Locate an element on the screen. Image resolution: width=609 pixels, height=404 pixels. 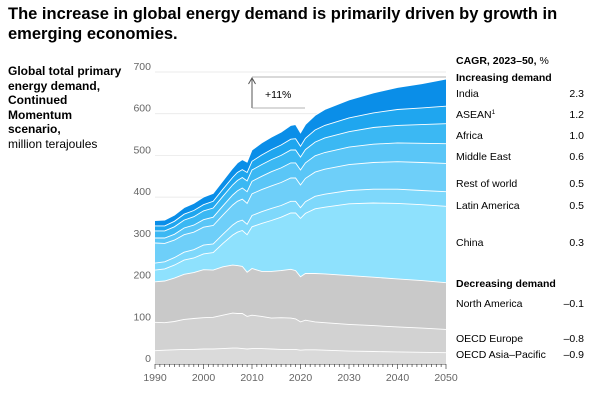
annotation-label: +11% is located at coordinates (278, 95).